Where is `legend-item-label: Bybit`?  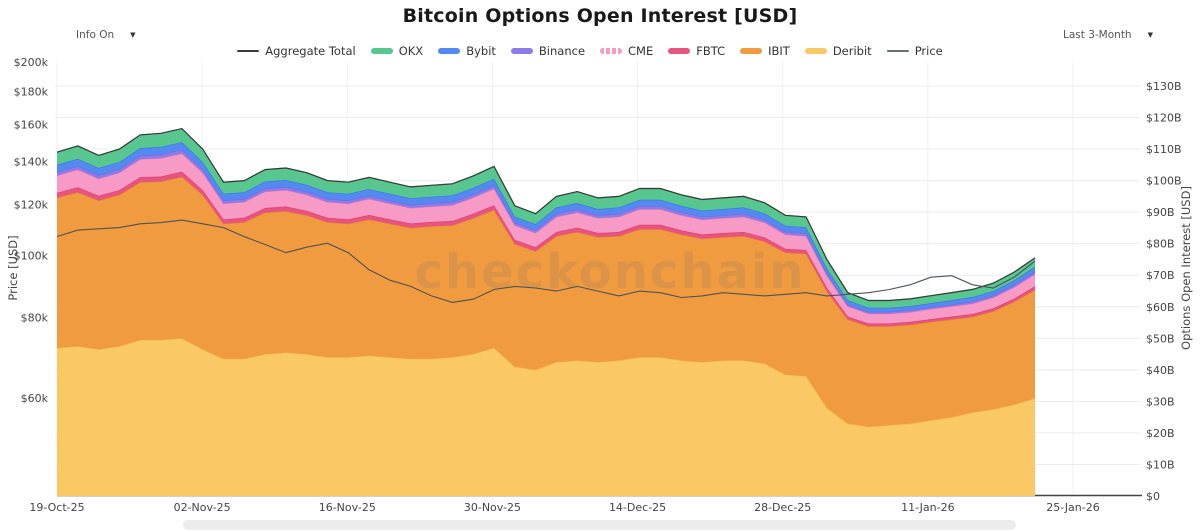 legend-item-label: Bybit is located at coordinates (481, 51).